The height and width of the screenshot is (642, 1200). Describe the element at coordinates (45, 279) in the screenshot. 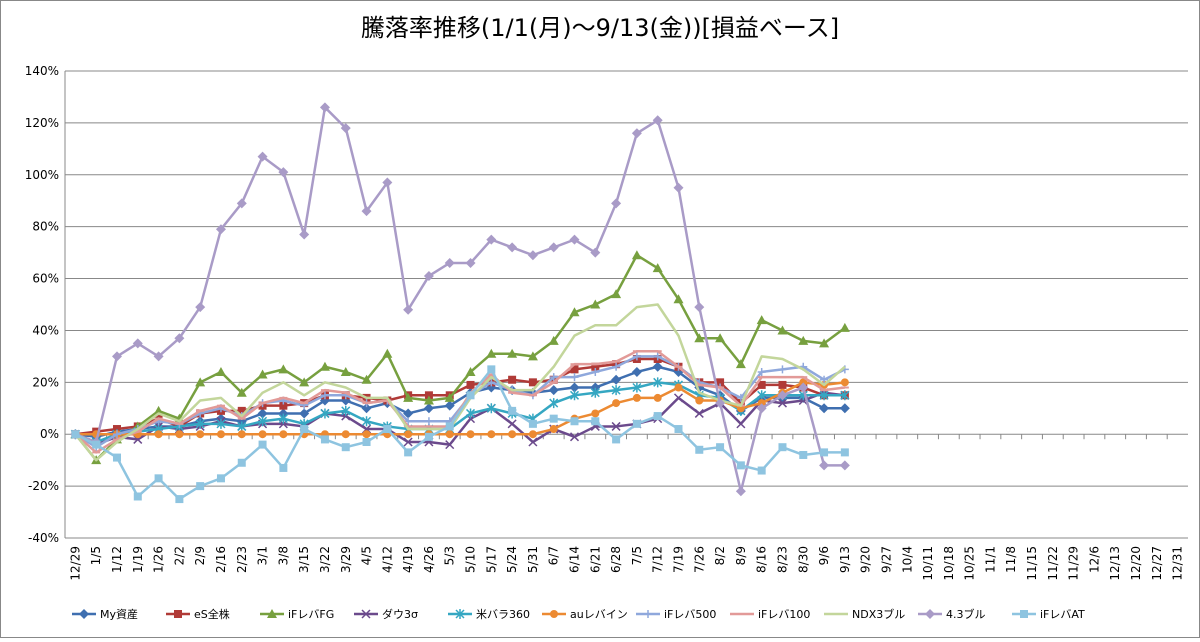

I see `y-tick-label: 60%` at that location.